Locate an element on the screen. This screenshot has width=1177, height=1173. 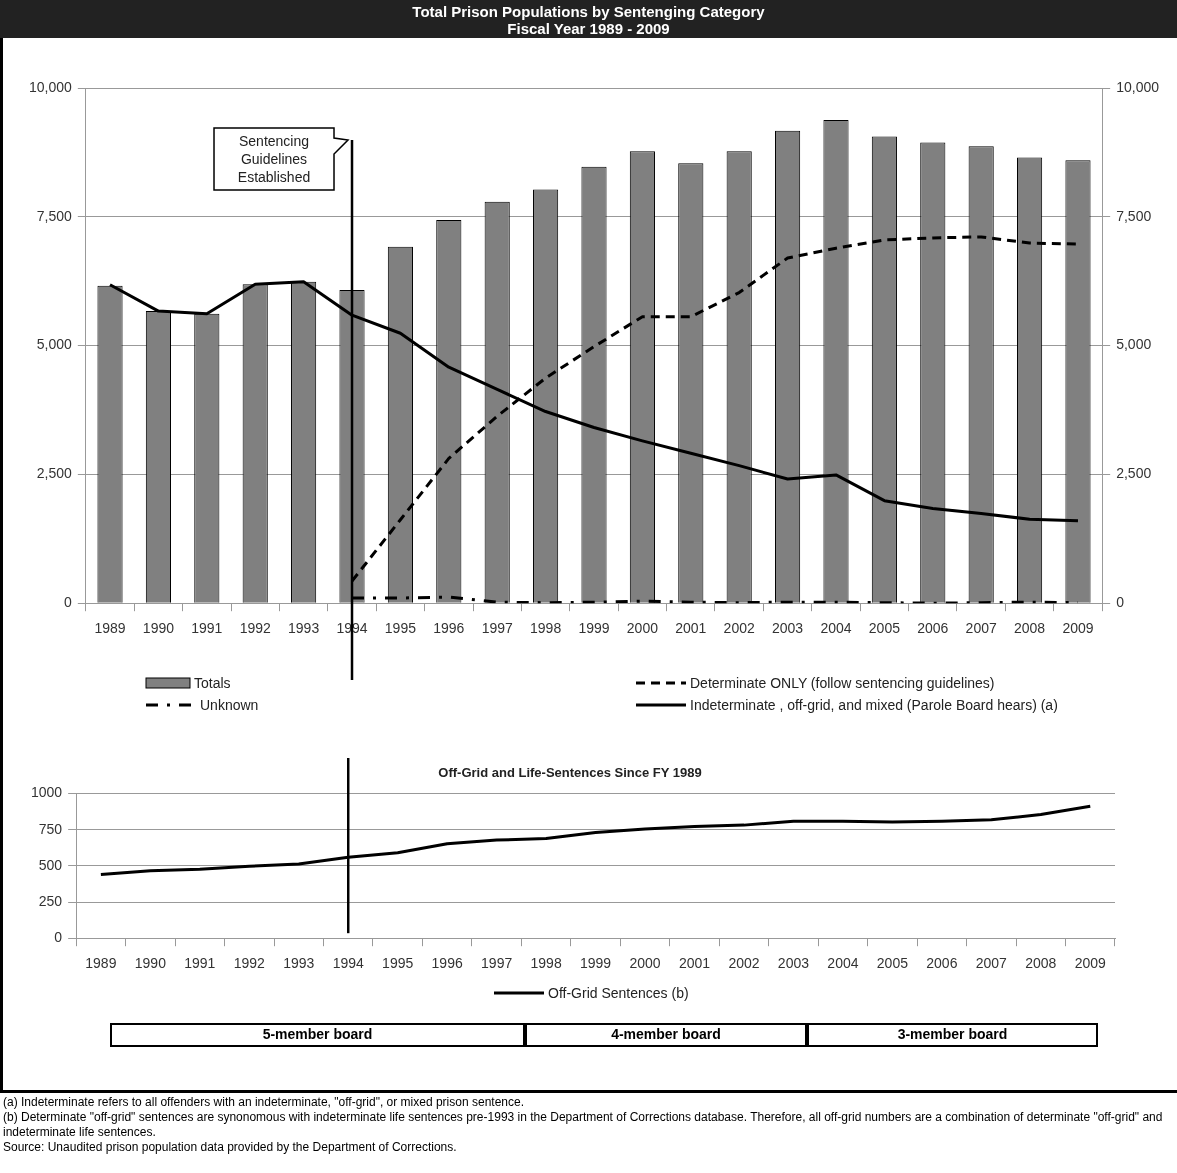
y-tick-label: 10,000 is located at coordinates (50, 86).